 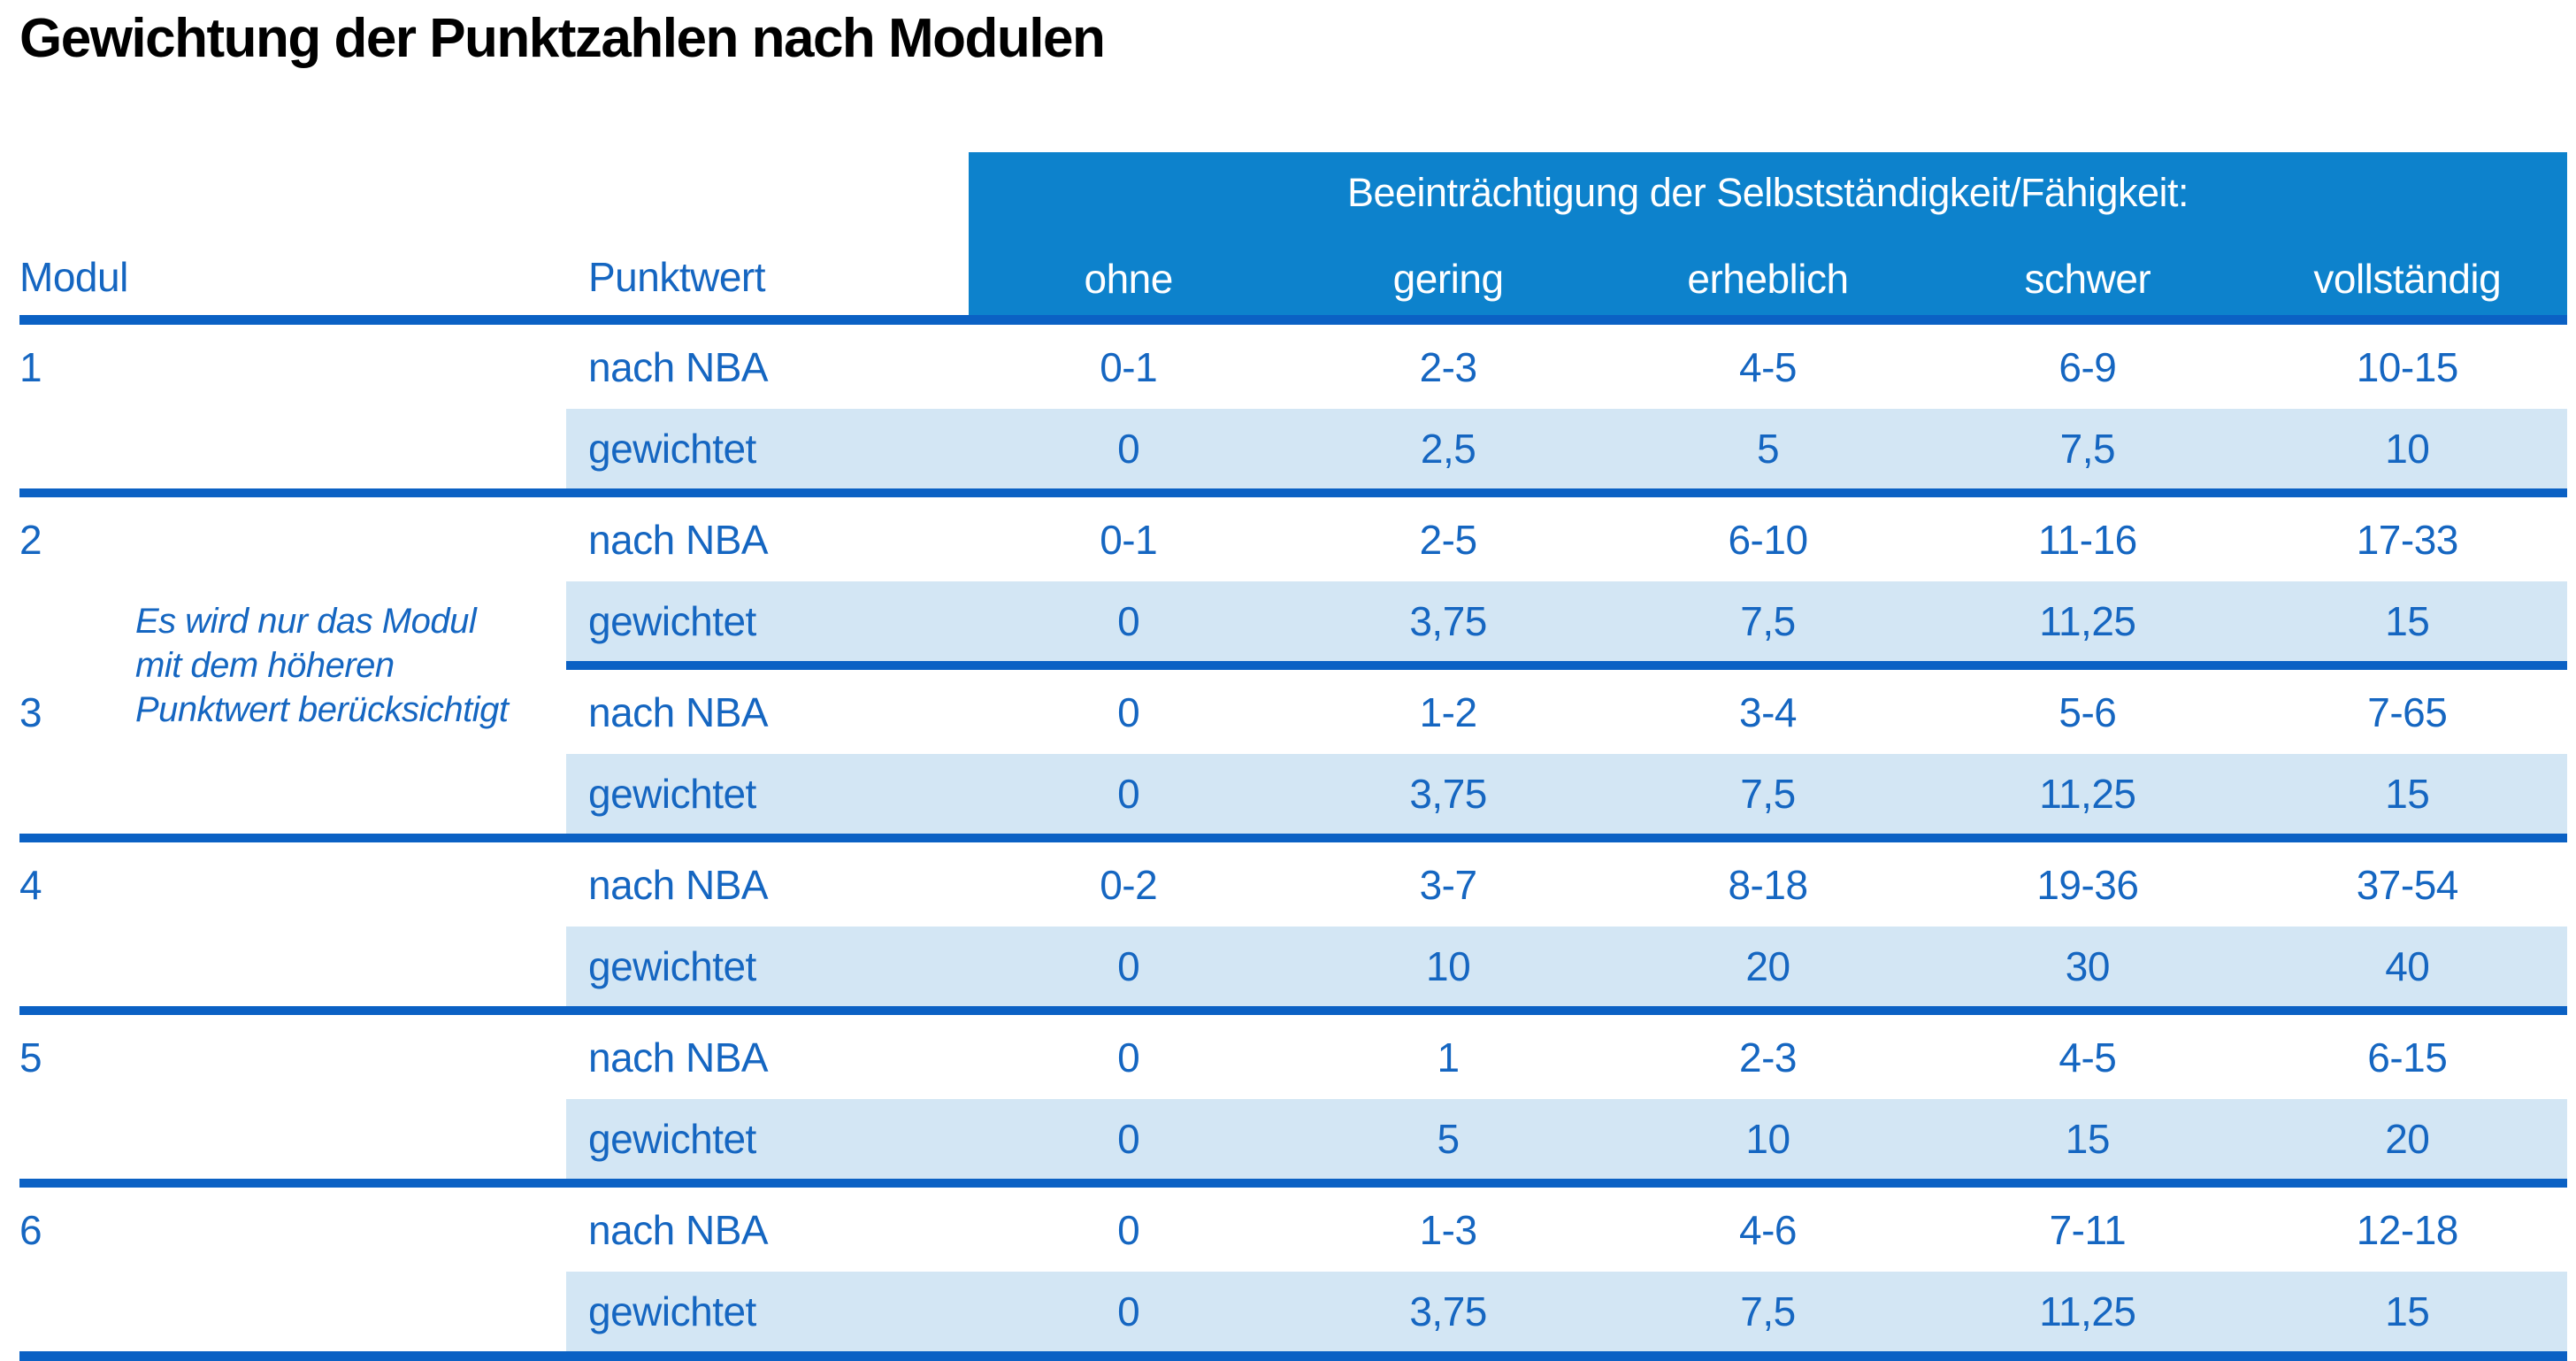 I want to click on severity-header-erheblich: erheblich, so click(x=1768, y=279).